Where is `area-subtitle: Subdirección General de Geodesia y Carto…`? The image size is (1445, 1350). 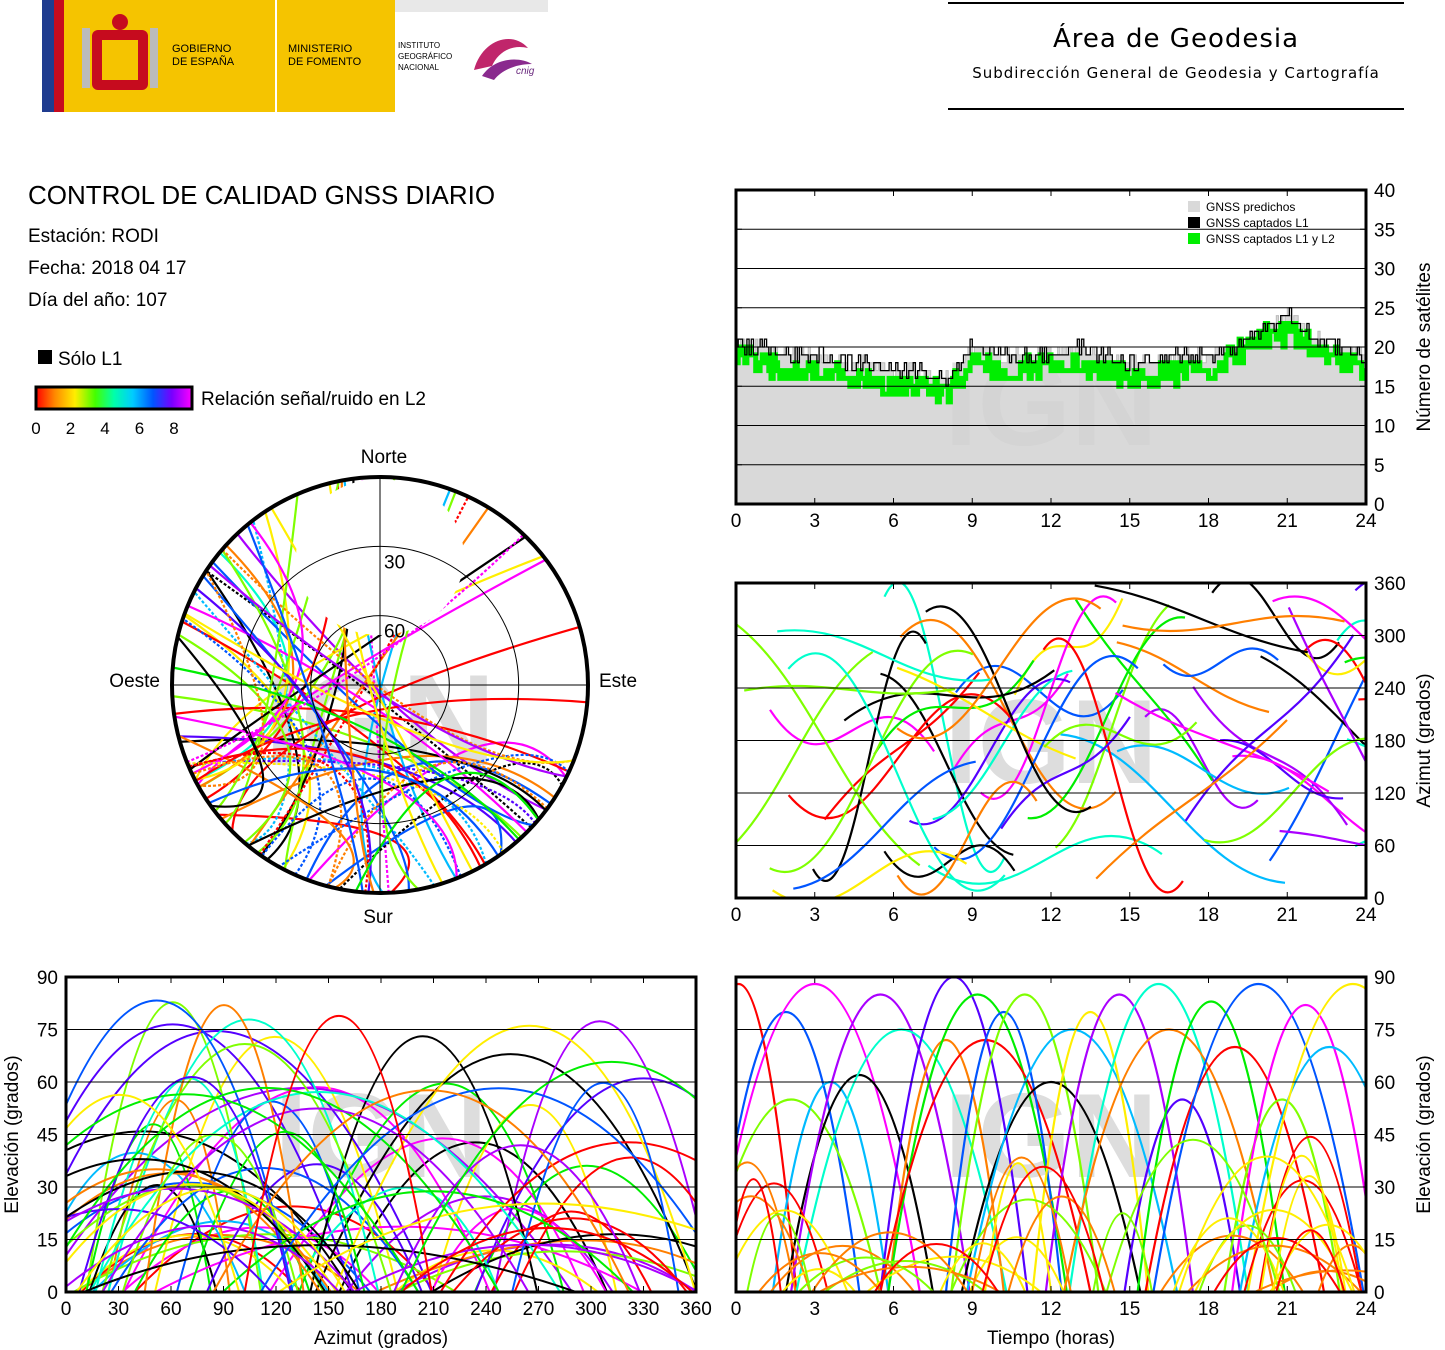
area-subtitle: Subdirección General de Geodesia y Carto… is located at coordinates (1176, 73).